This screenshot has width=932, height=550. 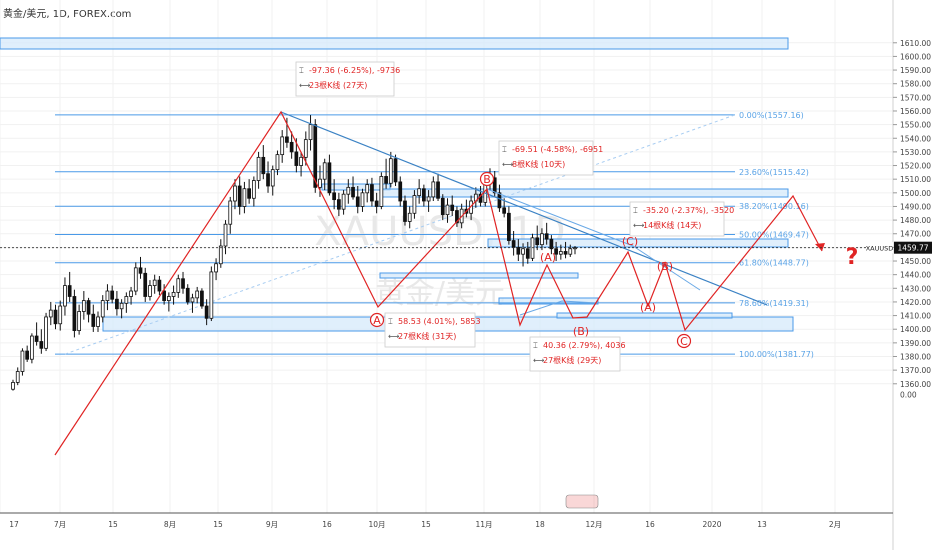 I want to click on price-tick-label: 1560.00, so click(x=915, y=111).